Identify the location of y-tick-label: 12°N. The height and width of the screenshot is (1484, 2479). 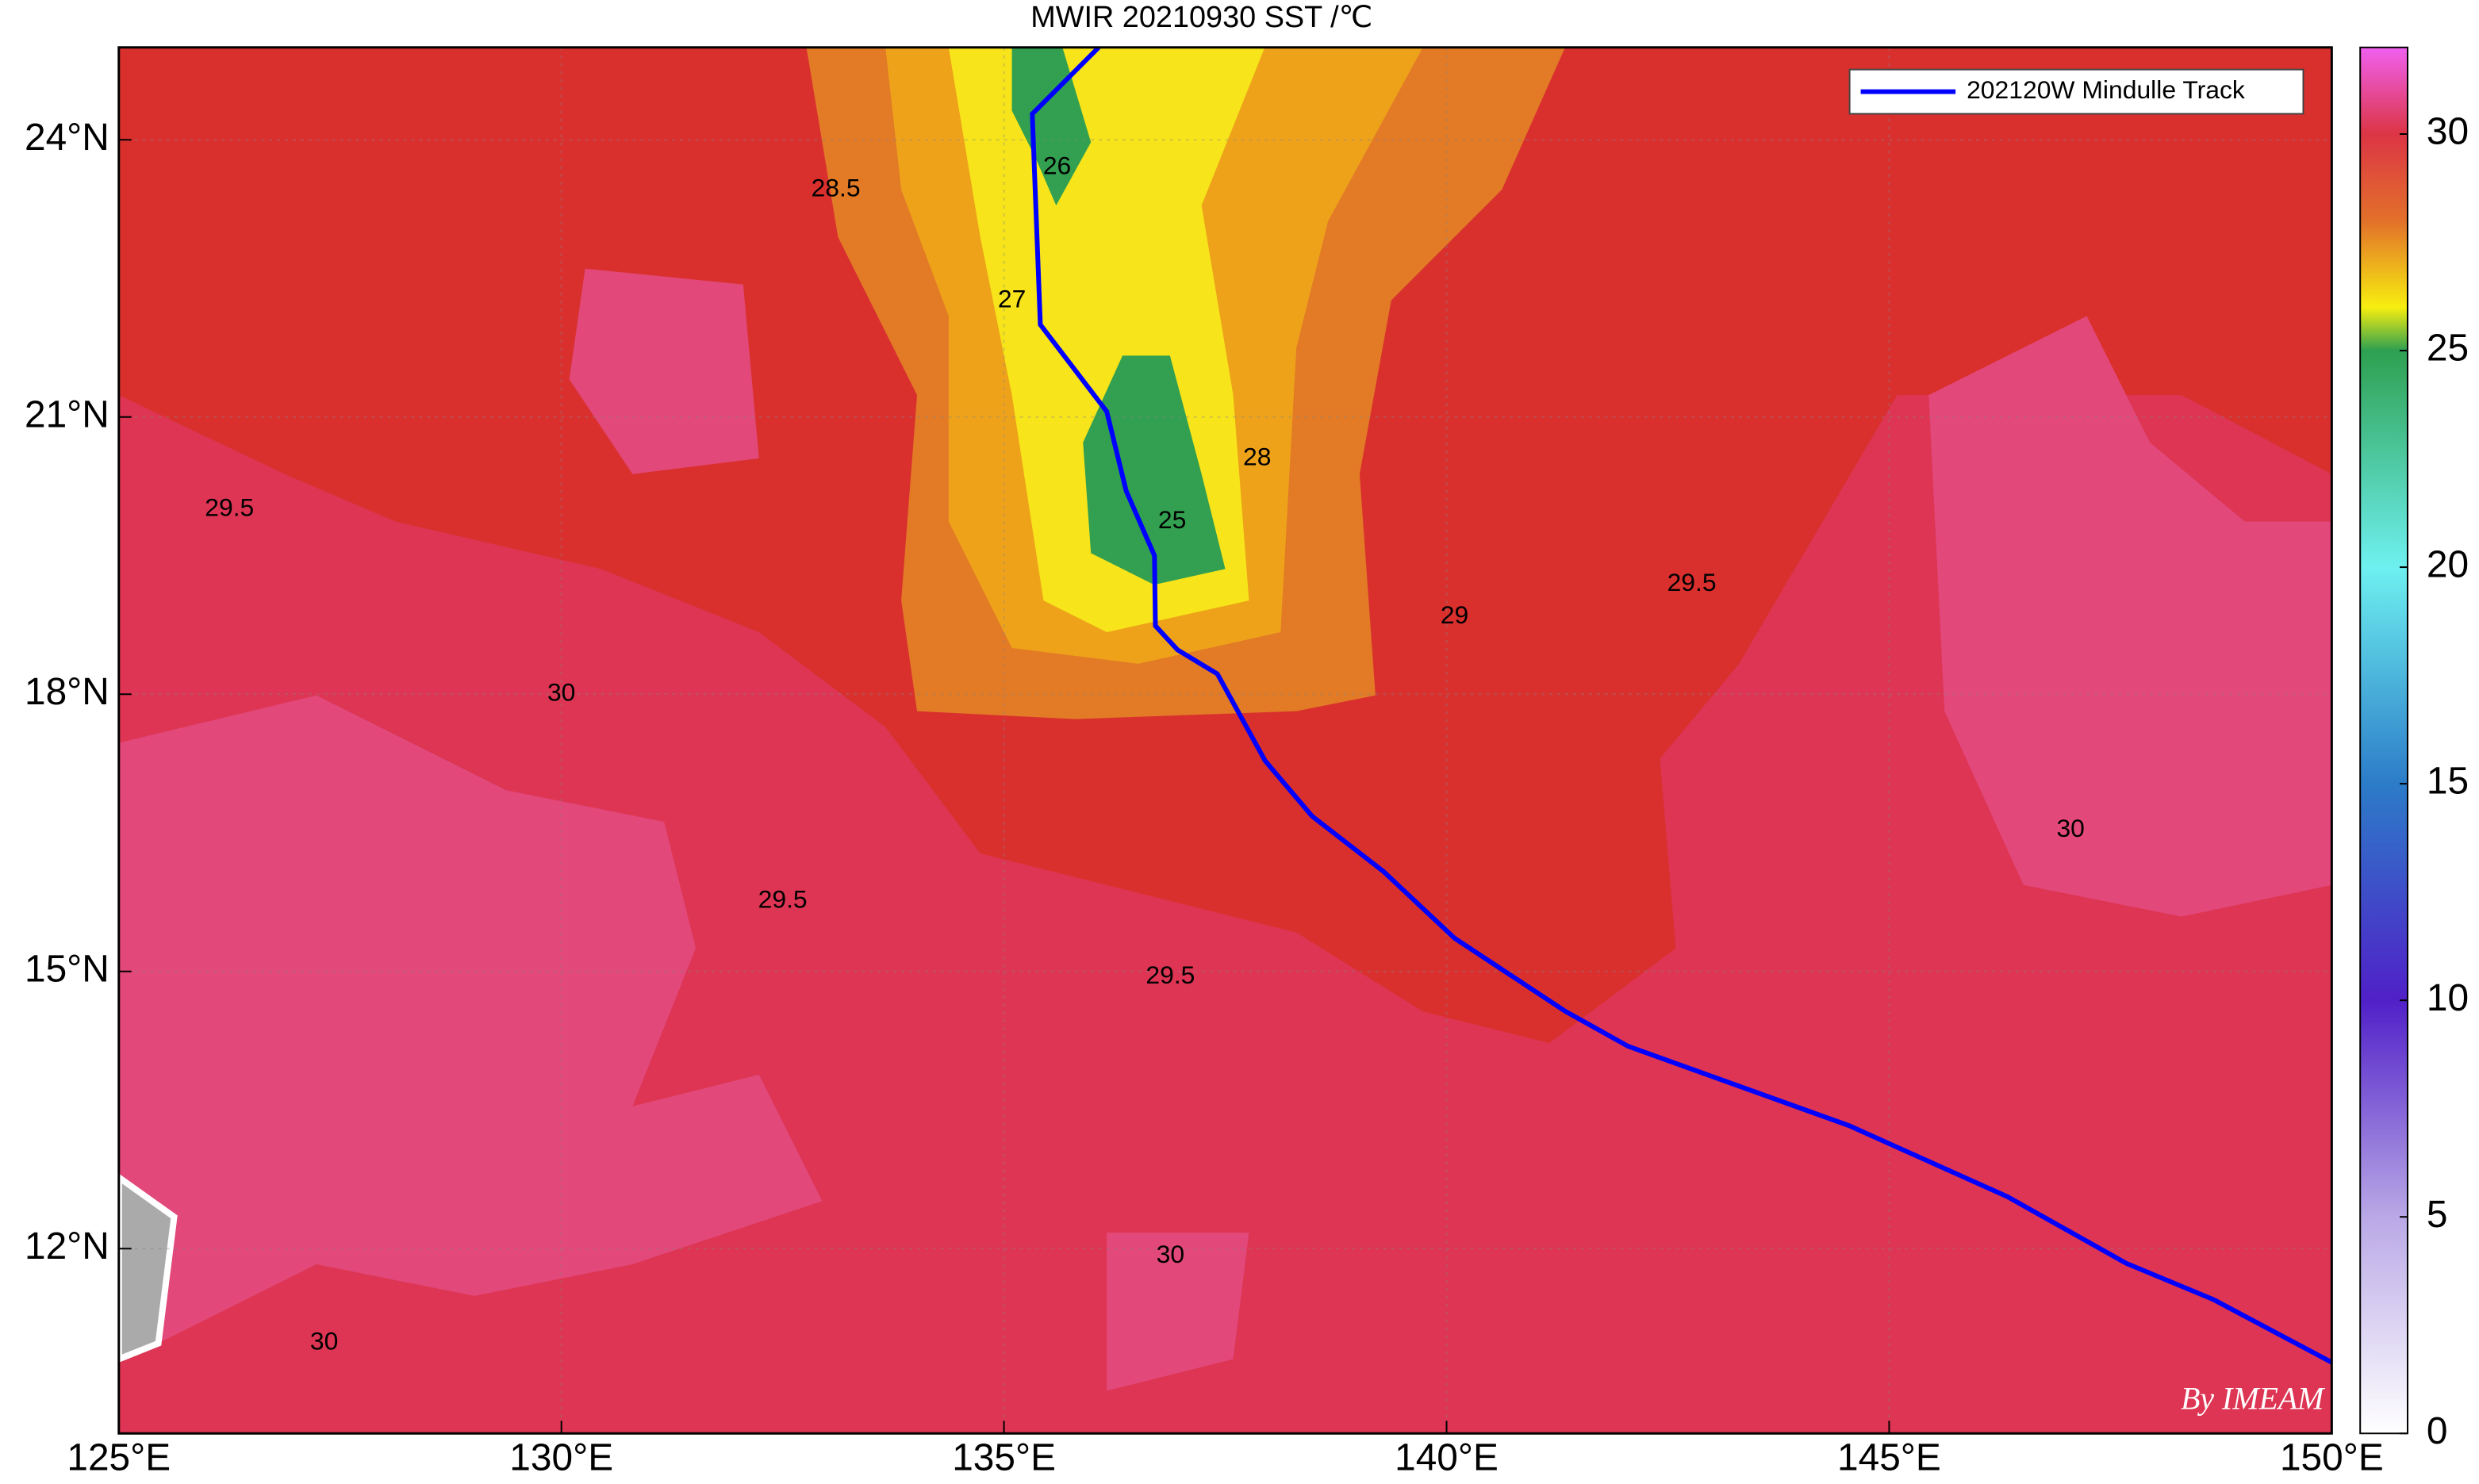
(67, 1246).